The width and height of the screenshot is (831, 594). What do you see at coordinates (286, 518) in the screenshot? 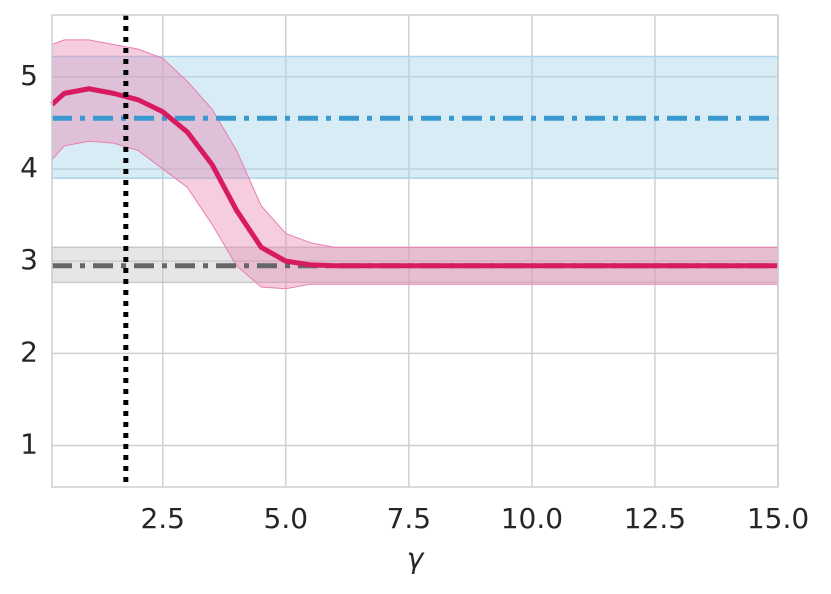
I see `x-tick-label: 5.0` at bounding box center [286, 518].